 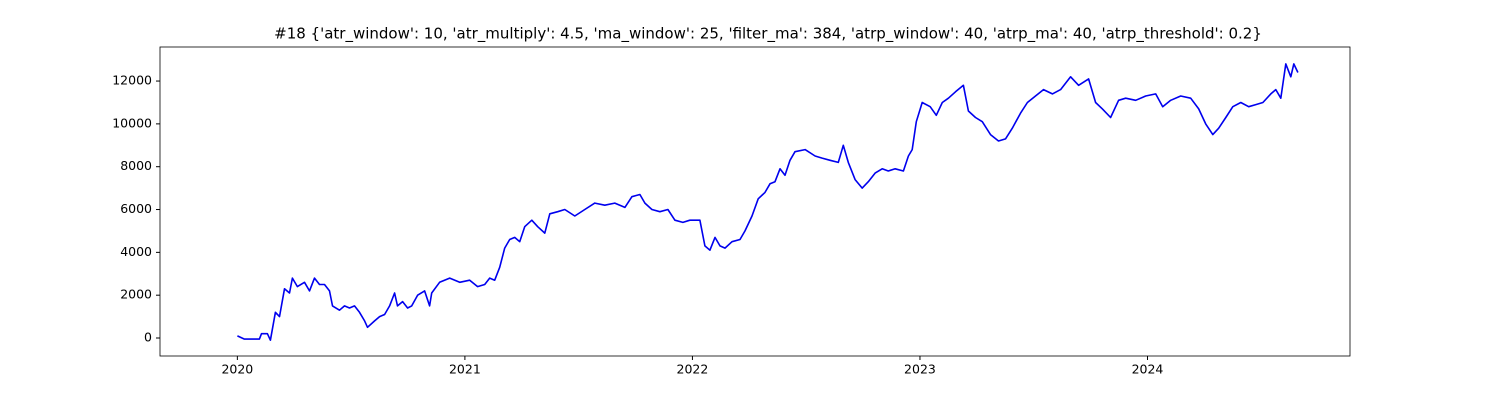 I want to click on y-tick-label: 10000, so click(x=132, y=122).